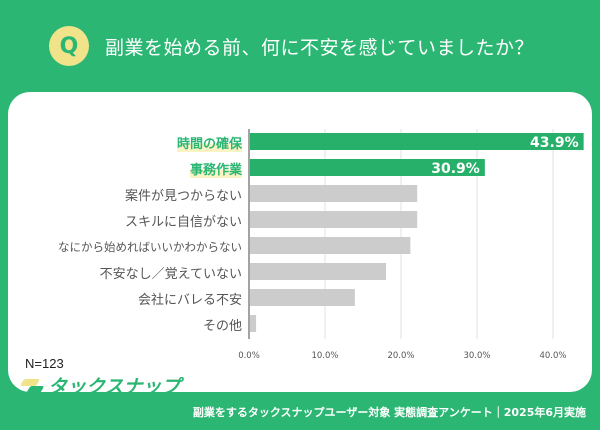  I want to click on brand-logo: タックスナップ, so click(100, 385).